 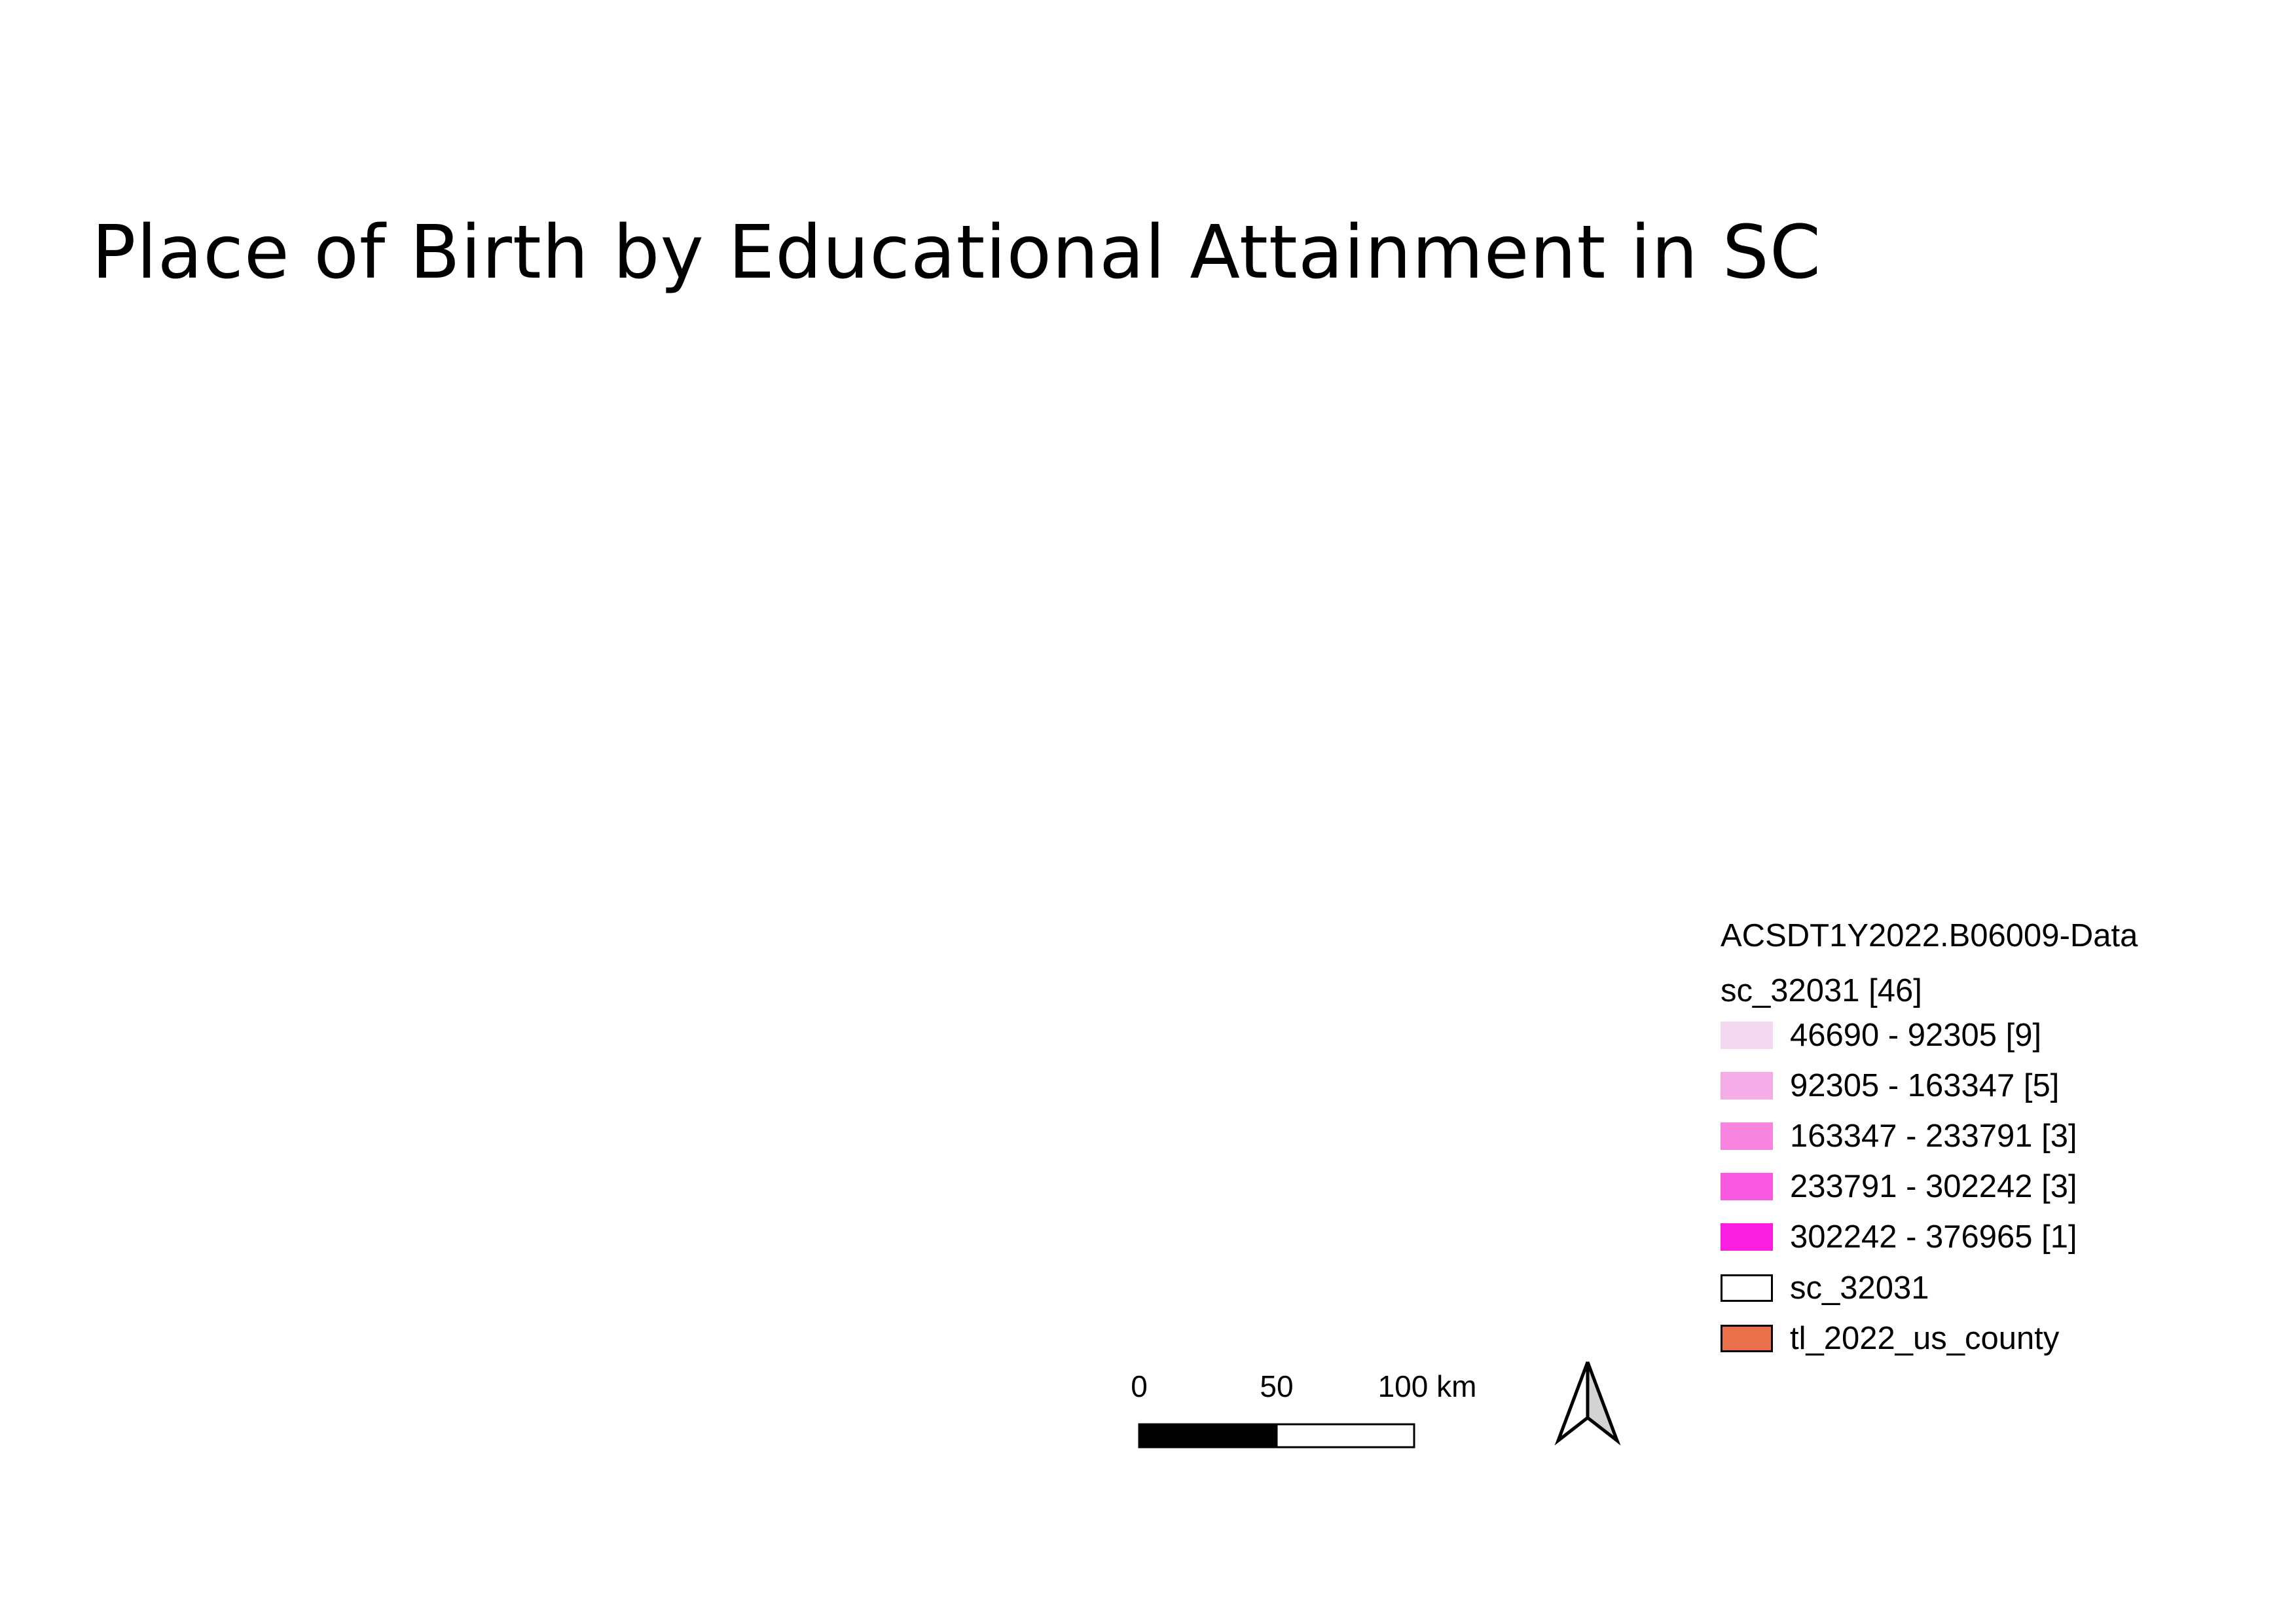 I want to click on legend-class-1: 46690 - 92305 [9], so click(x=1881, y=1035).